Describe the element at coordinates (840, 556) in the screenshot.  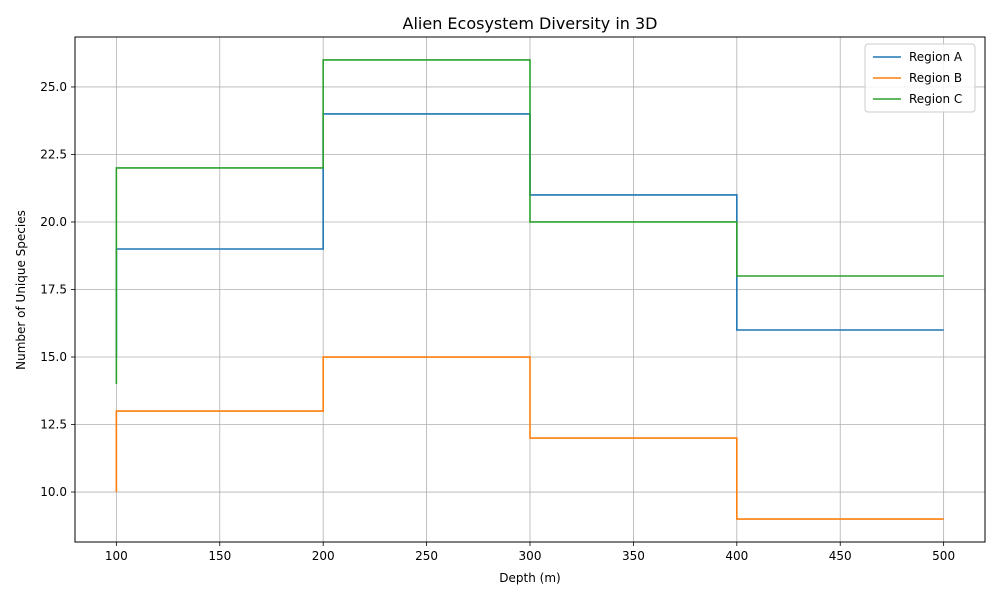
I see `x-tick-label: 450` at that location.